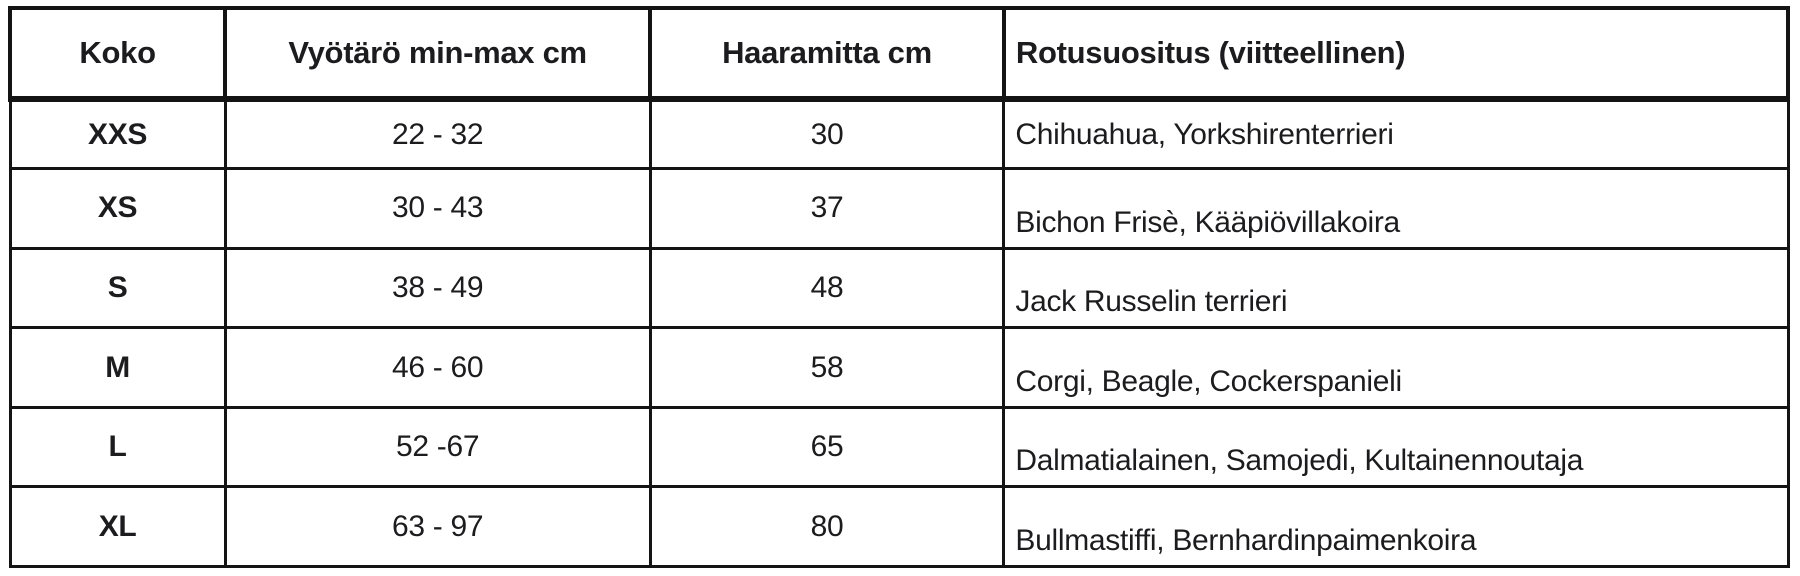  Describe the element at coordinates (437, 288) in the screenshot. I see `waist-range-cell: 38 - 49` at that location.